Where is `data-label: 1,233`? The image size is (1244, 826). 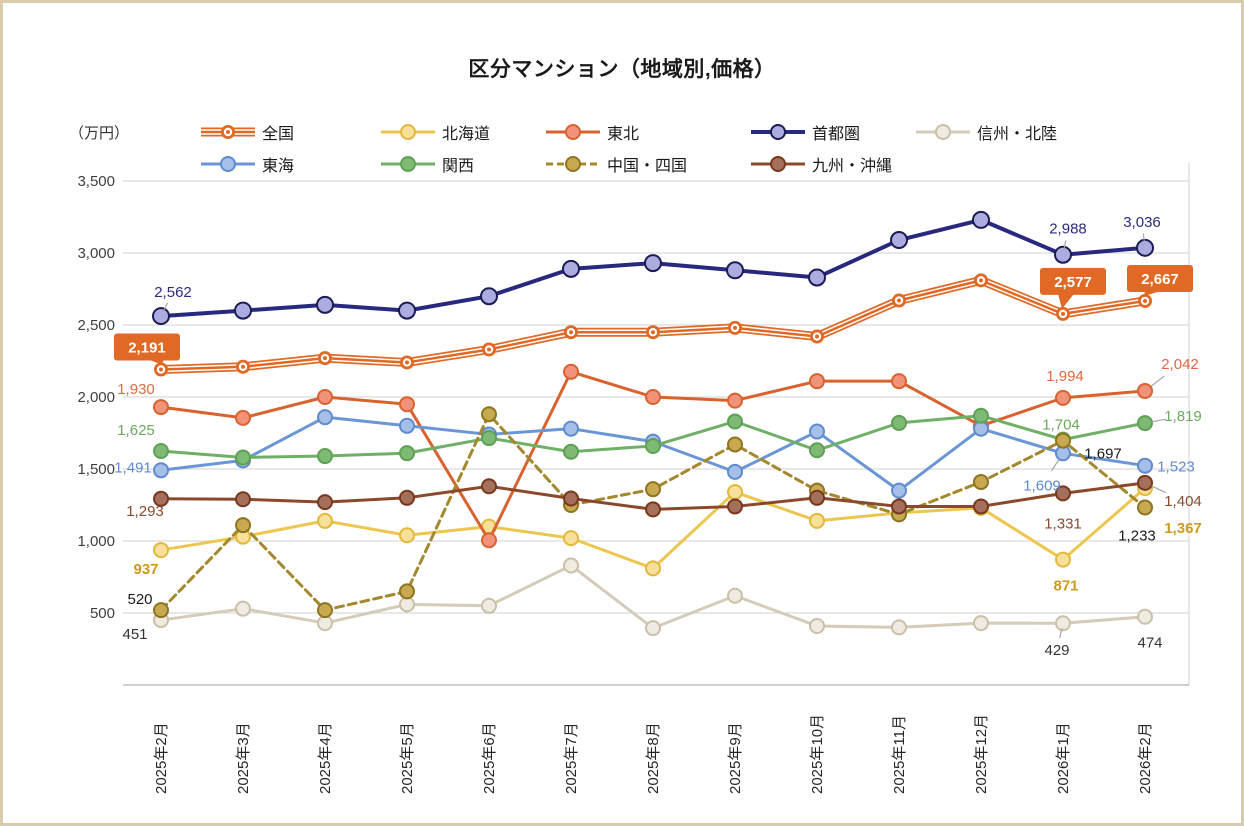
data-label: 1,233 is located at coordinates (1137, 535).